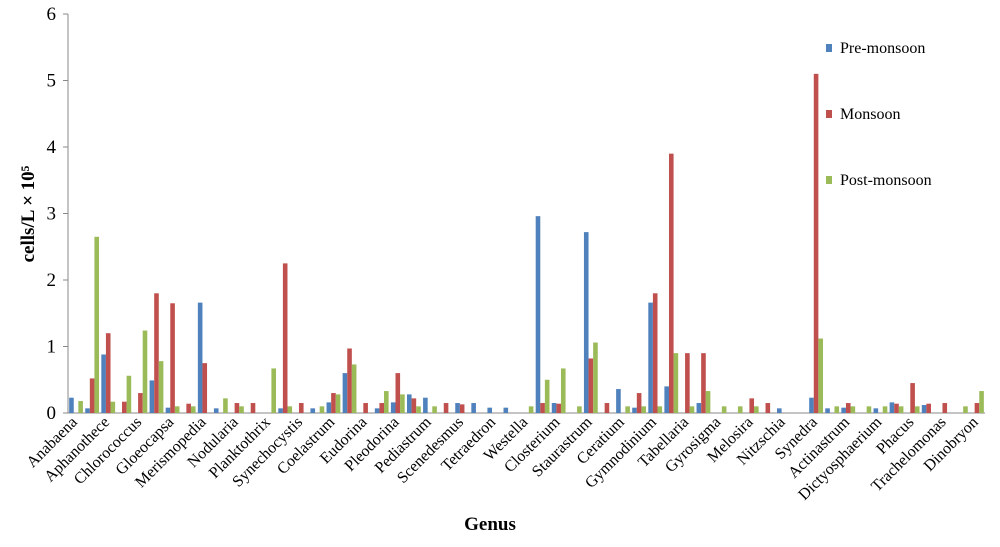 This screenshot has height=547, width=1000. I want to click on y-tick-label: 0, so click(52, 413).